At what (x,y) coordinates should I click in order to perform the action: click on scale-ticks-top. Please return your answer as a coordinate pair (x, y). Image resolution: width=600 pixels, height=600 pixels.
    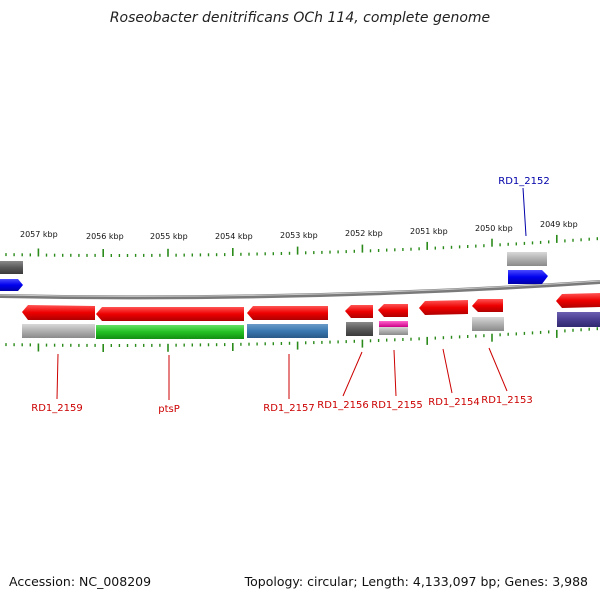
    Looking at the image, I should click on (301, 245).